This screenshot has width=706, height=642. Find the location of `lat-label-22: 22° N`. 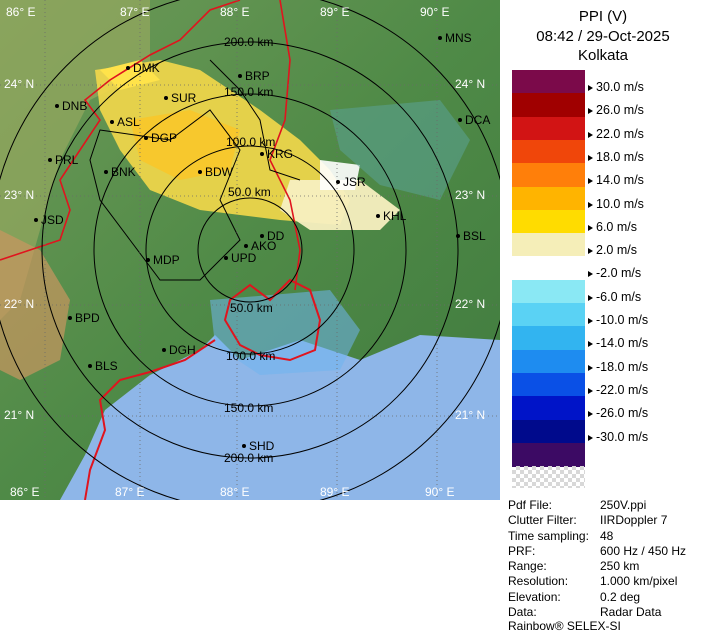

lat-label-22: 22° N is located at coordinates (19, 304).